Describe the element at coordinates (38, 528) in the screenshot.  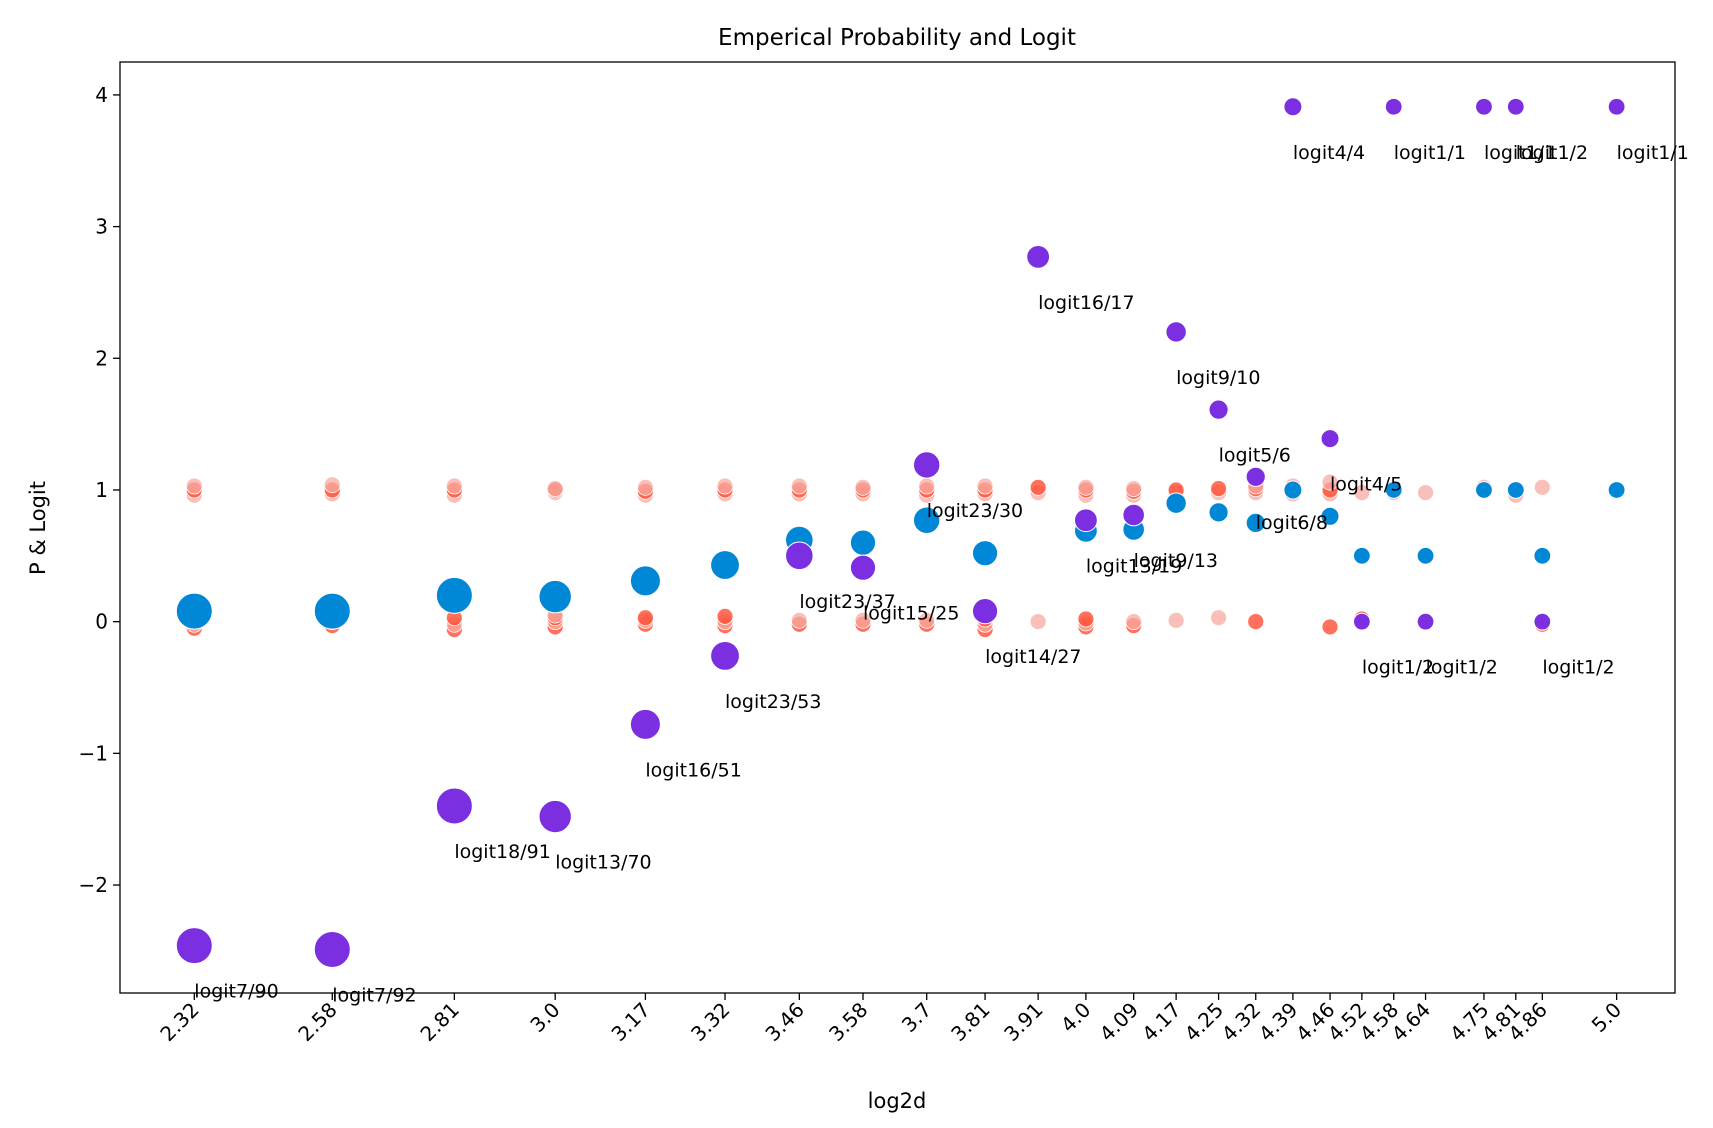
I see `y-axis-label: P & Logit` at that location.